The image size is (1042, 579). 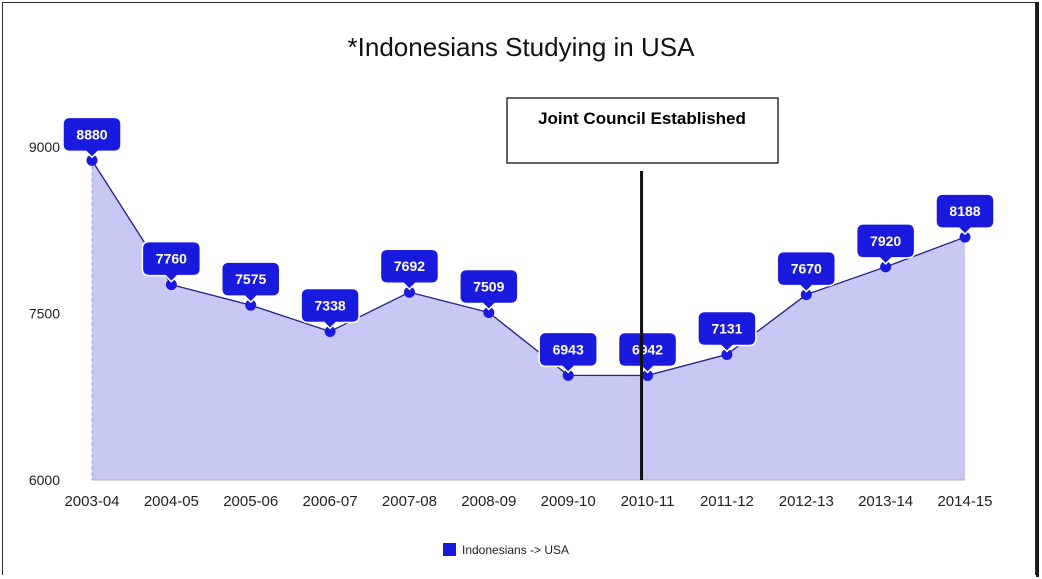 I want to click on x-tick-label: 2010-11, so click(x=648, y=501).